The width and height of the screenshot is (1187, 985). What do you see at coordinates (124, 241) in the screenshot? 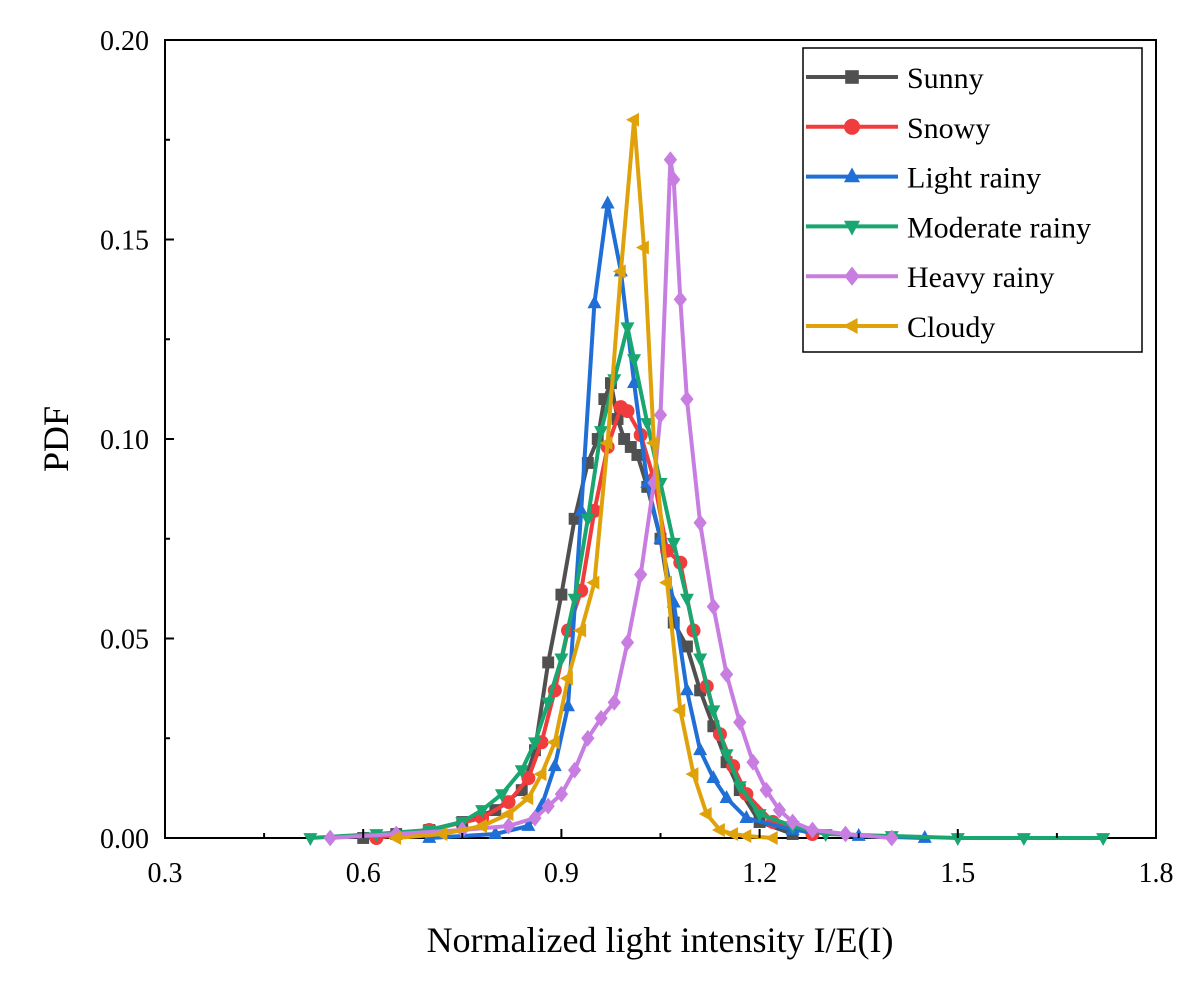
I see `y-tick-label: 0.15` at bounding box center [124, 241].